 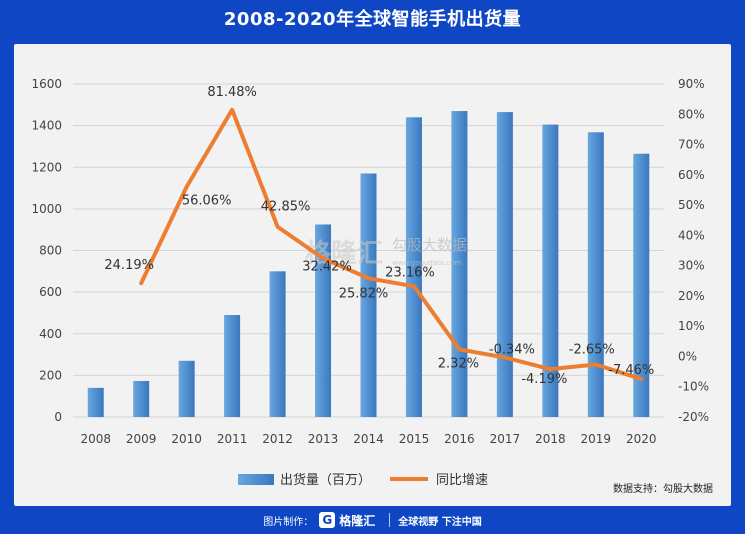 I want to click on right-tick-label: 0%, so click(x=687, y=356).